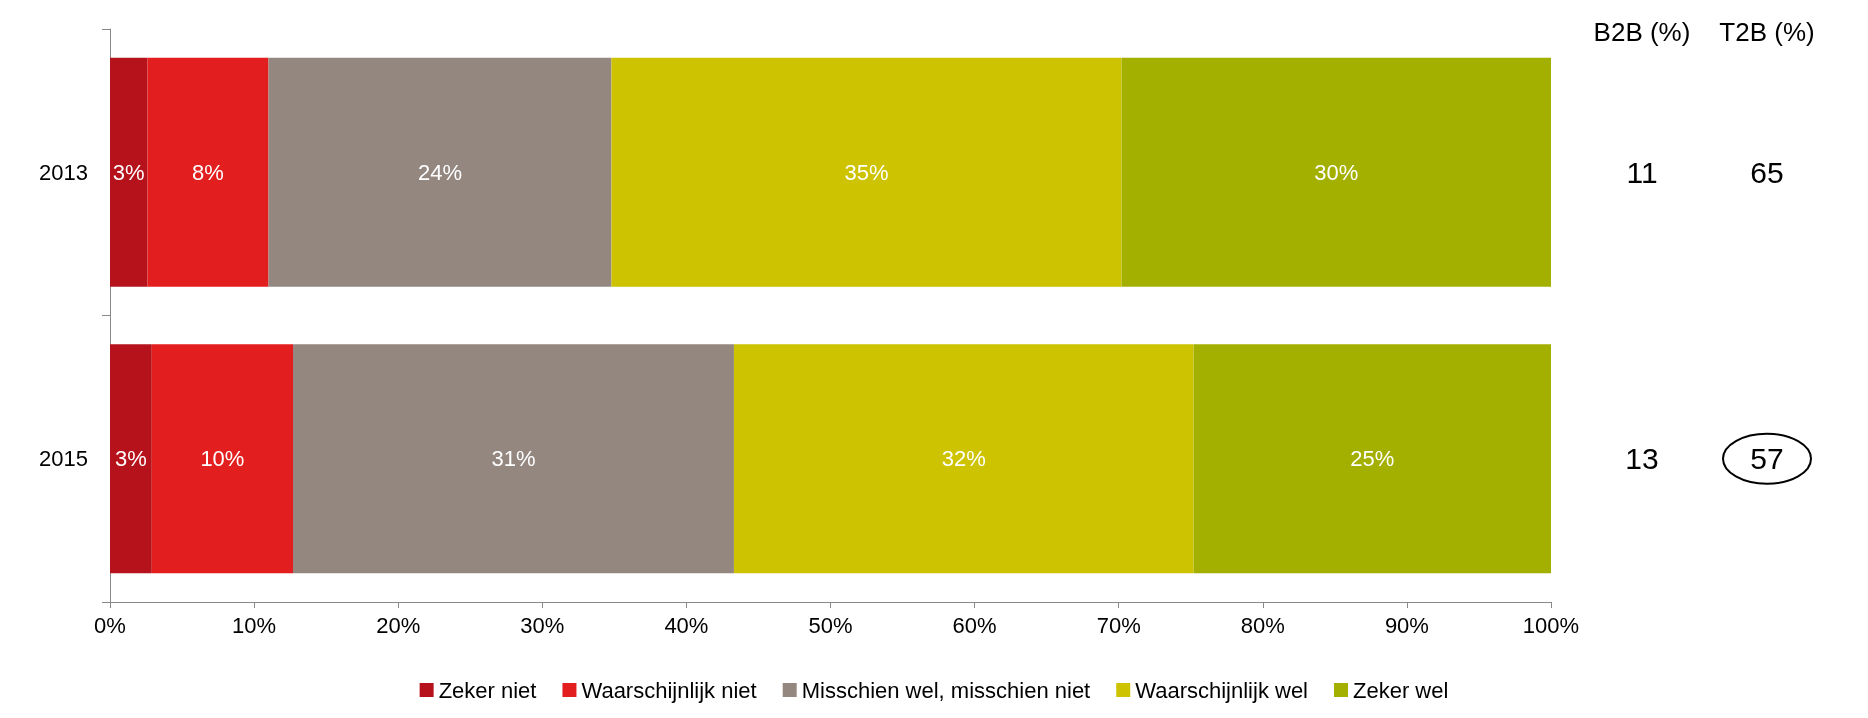  I want to click on x-tick-label: 20%, so click(398, 625).